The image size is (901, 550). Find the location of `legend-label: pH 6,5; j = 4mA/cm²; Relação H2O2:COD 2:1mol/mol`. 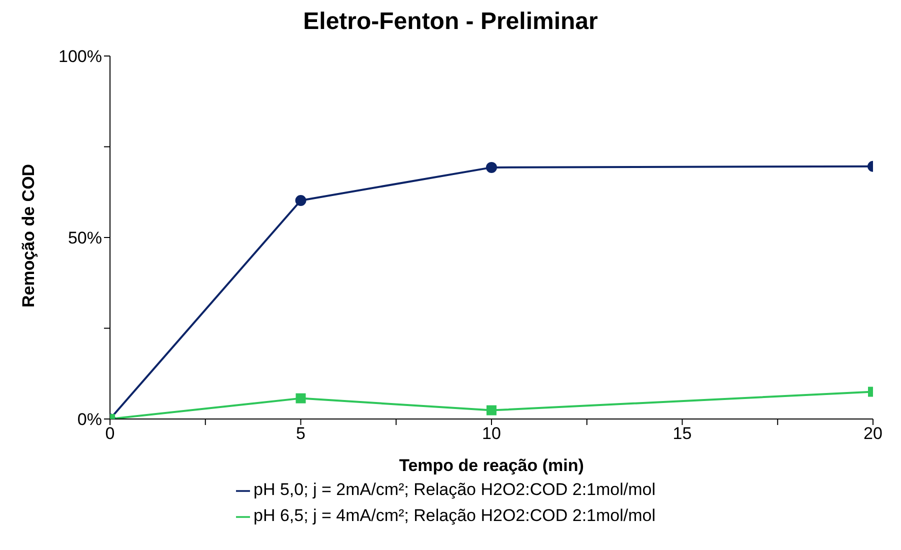

legend-label: pH 6,5; j = 4mA/cm²; Relação H2O2:COD 2:1mol/mol is located at coordinates (455, 515).